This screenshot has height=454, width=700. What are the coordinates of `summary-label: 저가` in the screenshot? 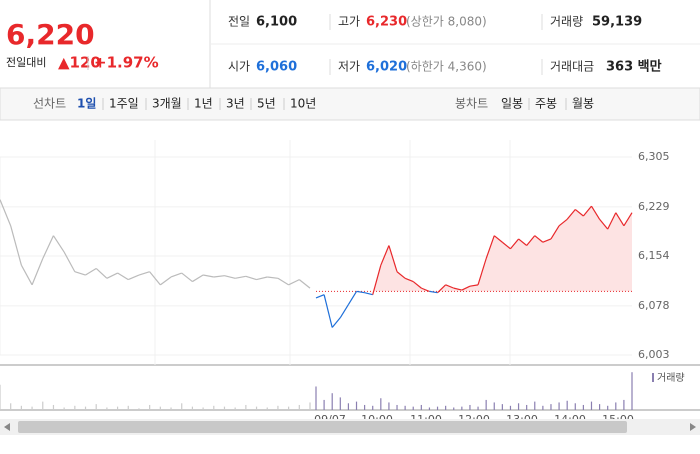 It's located at (349, 67).